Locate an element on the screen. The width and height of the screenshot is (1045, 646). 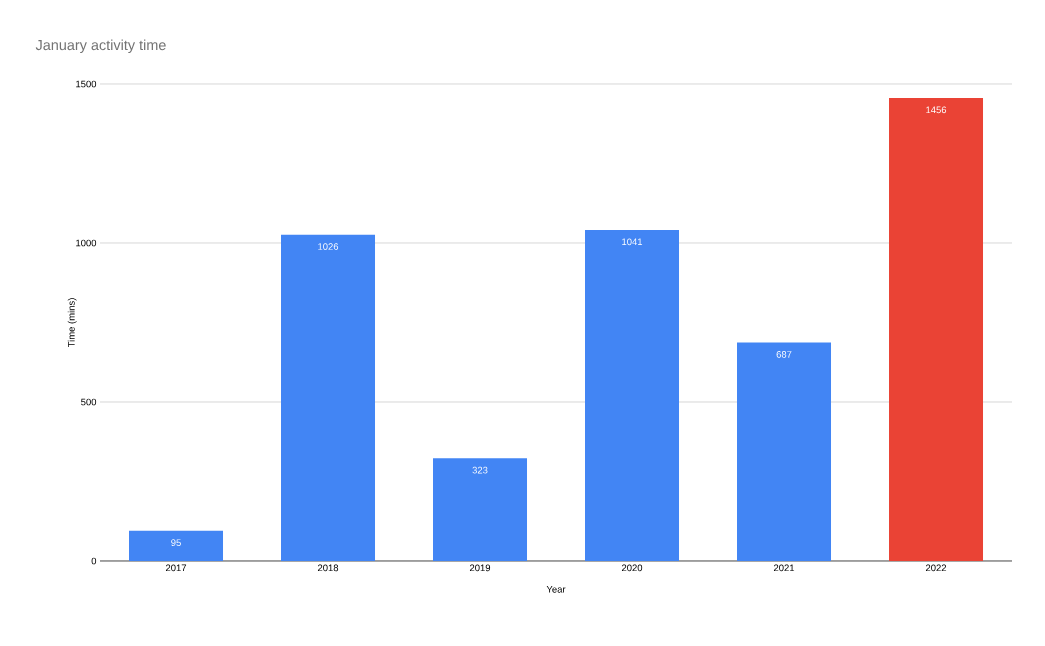
x-tick-label: 2020 is located at coordinates (632, 568).